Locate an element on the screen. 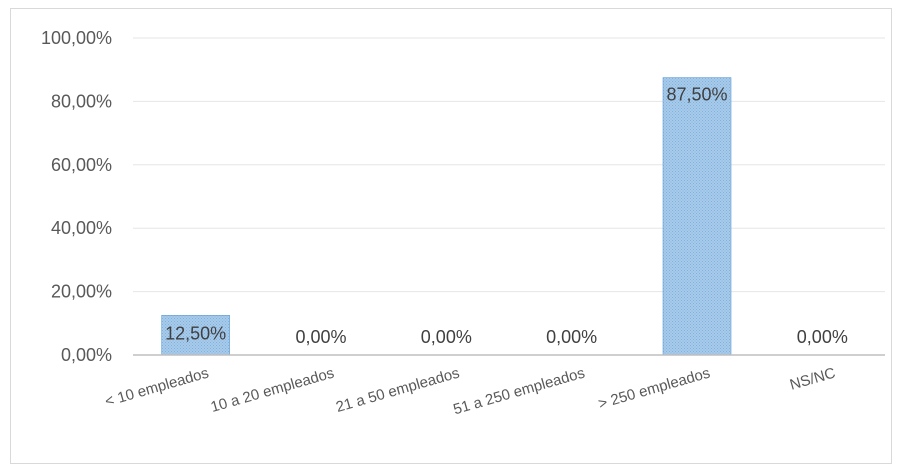 The image size is (903, 472). bar is located at coordinates (697, 216).